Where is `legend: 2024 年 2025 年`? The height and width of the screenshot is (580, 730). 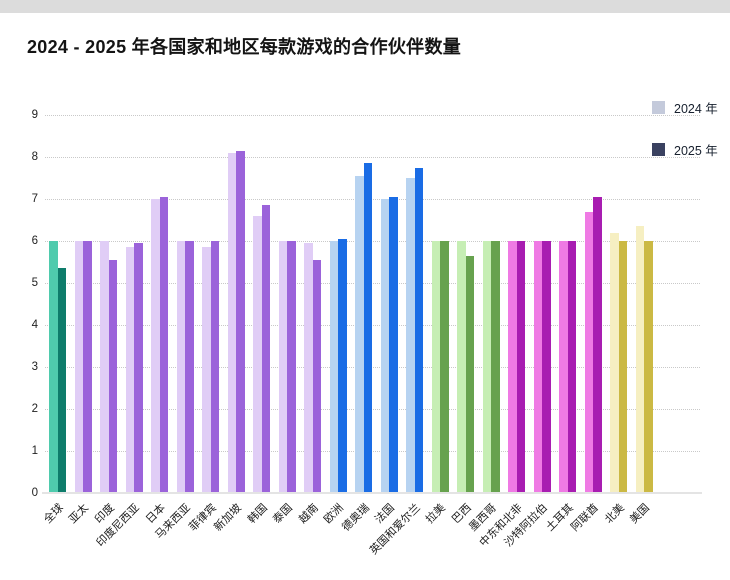 legend: 2024 年 2025 年 is located at coordinates (685, 140).